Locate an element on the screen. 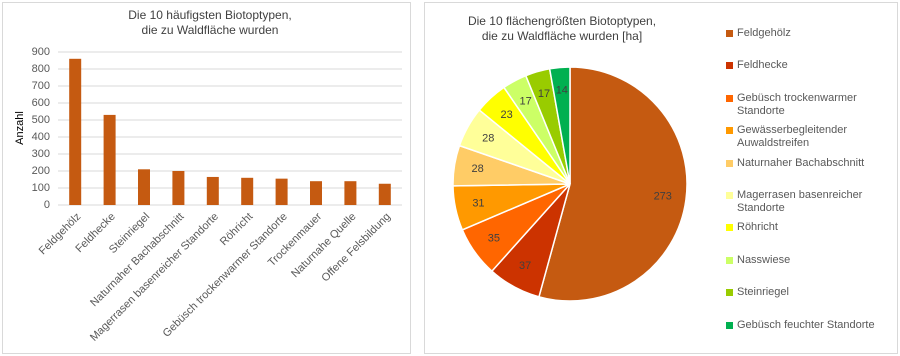 Image resolution: width=900 pixels, height=356 pixels. x-tick-label: Offene Felsbildung is located at coordinates (356, 248).